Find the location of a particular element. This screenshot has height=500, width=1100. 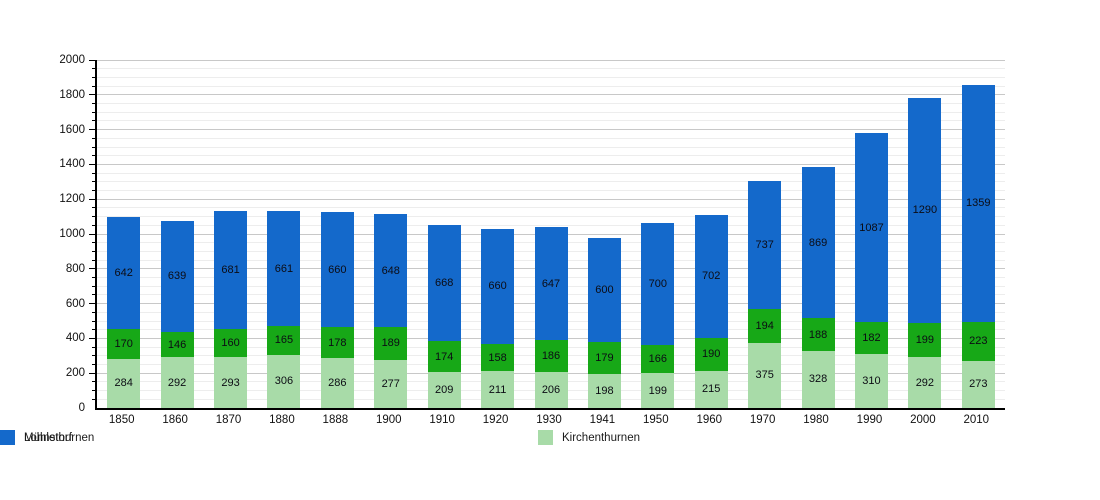

segment-value-label: 174 is located at coordinates (444, 356).